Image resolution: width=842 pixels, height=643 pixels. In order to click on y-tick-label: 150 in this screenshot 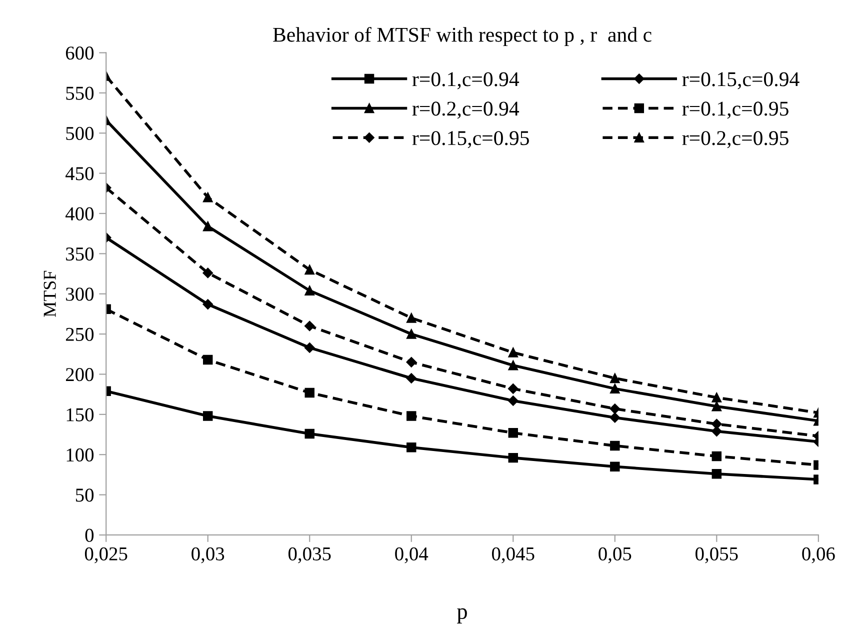, I will do `click(80, 415)`.